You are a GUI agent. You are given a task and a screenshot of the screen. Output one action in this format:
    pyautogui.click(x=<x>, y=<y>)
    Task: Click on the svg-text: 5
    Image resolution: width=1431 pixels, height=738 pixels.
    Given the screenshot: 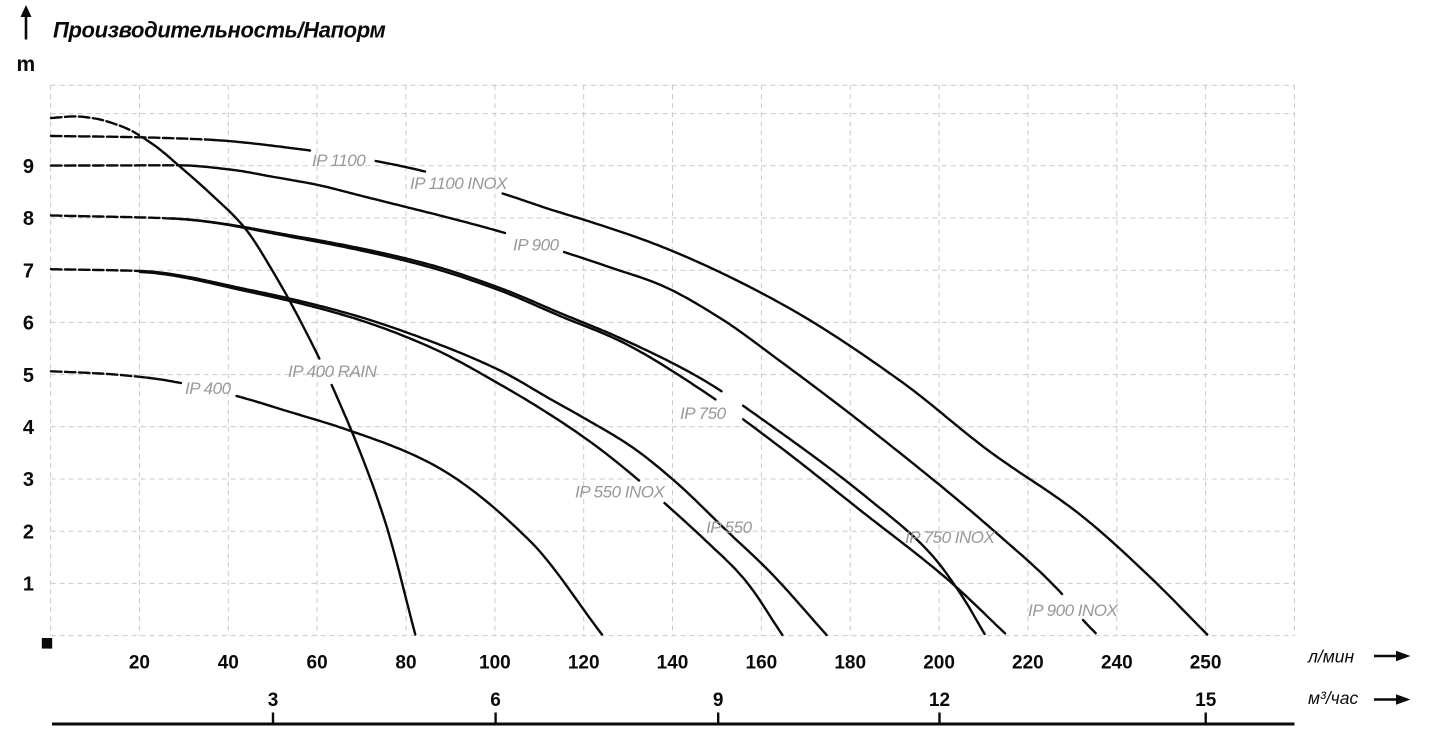 What is the action you would take?
    pyautogui.click(x=28, y=376)
    